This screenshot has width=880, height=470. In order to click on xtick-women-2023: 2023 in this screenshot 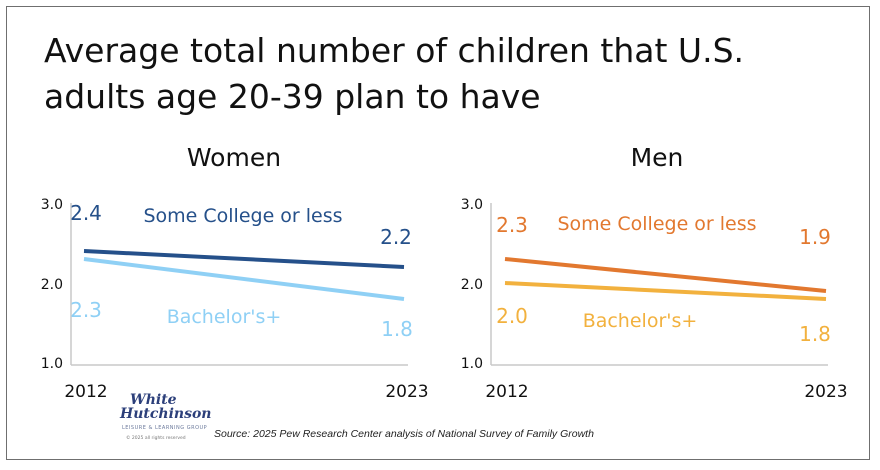, I will do `click(406, 392)`.